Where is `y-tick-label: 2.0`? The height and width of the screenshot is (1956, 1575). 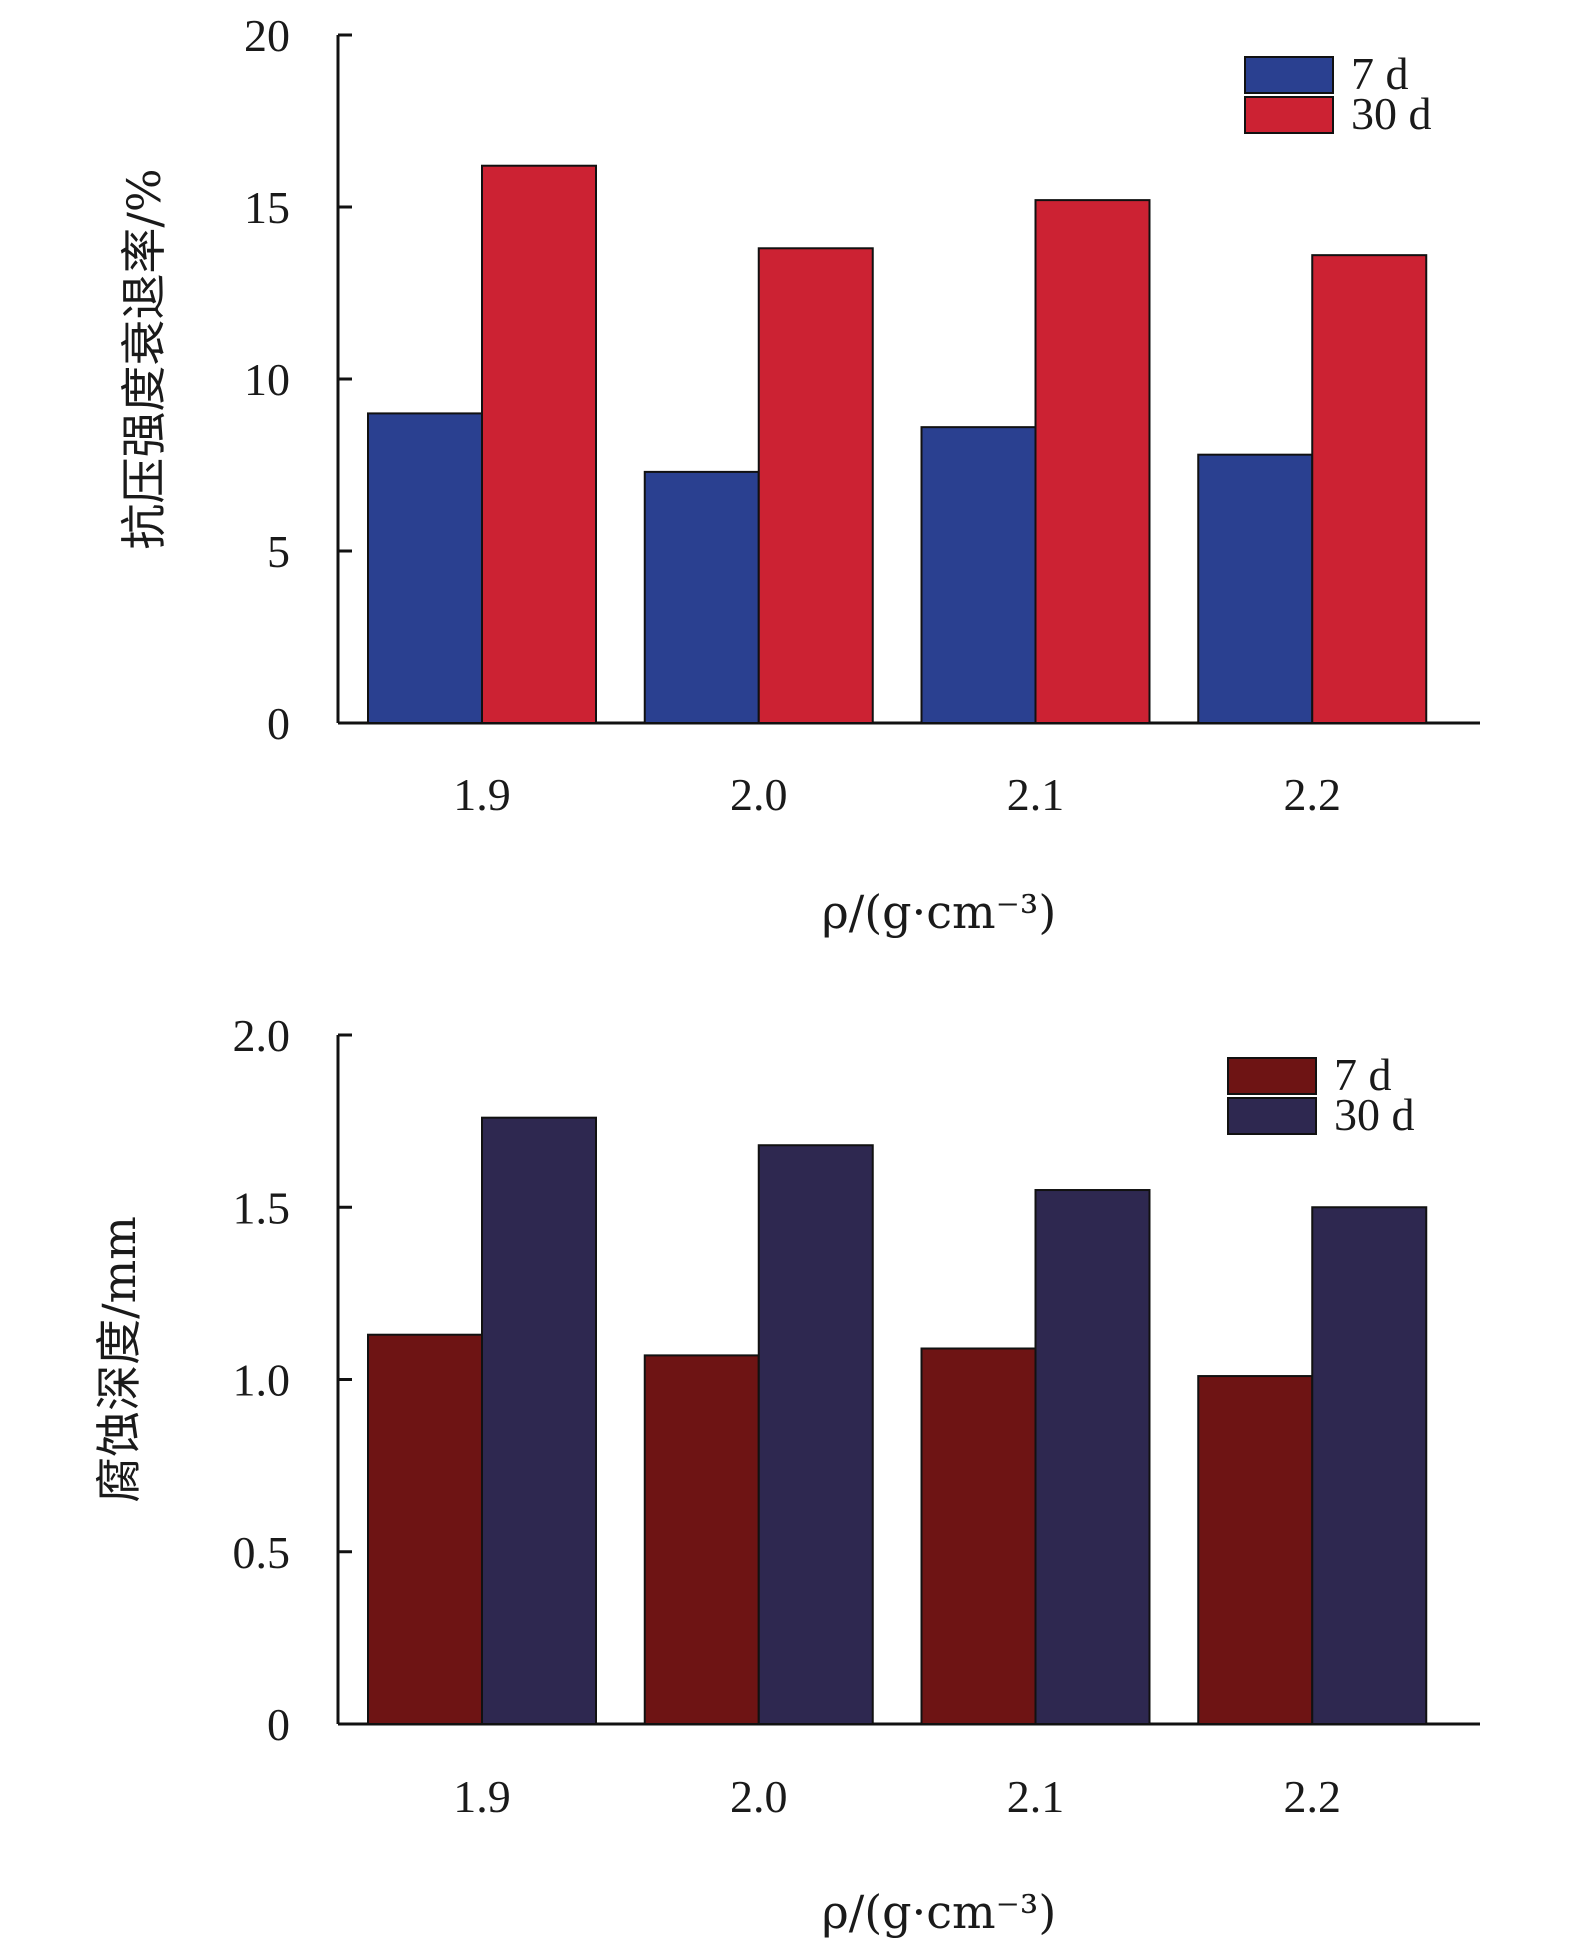
y-tick-label: 2.0 is located at coordinates (262, 1035).